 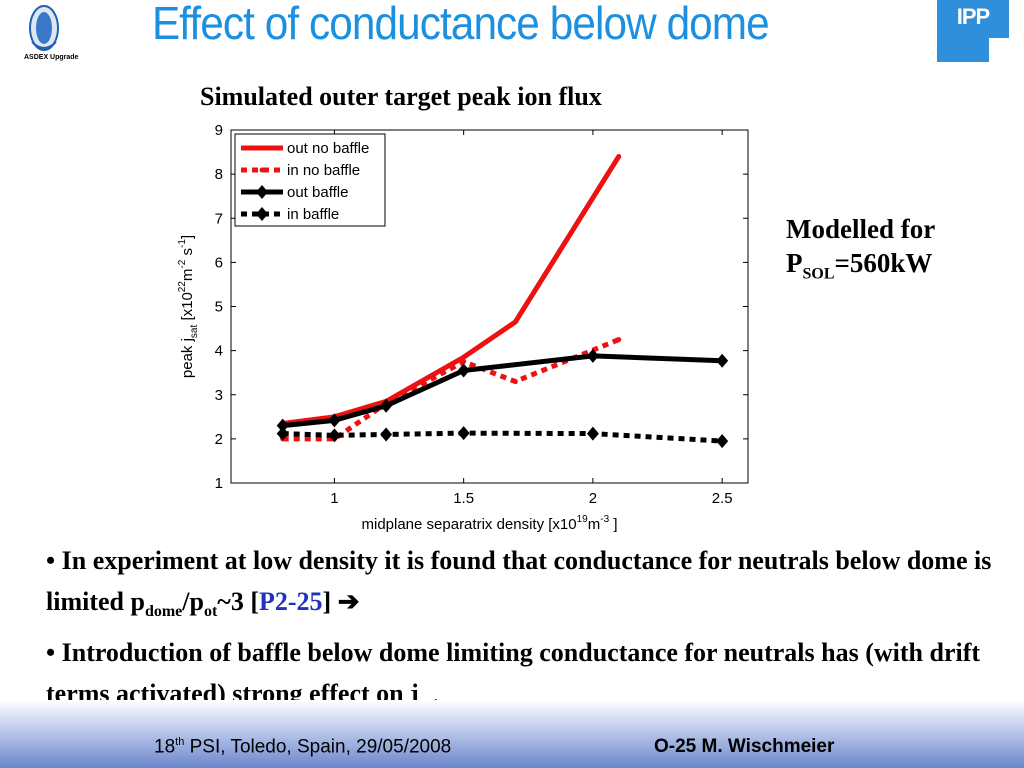 I want to click on logo-left-text: ASDEX Upgrade, so click(x=51, y=57).